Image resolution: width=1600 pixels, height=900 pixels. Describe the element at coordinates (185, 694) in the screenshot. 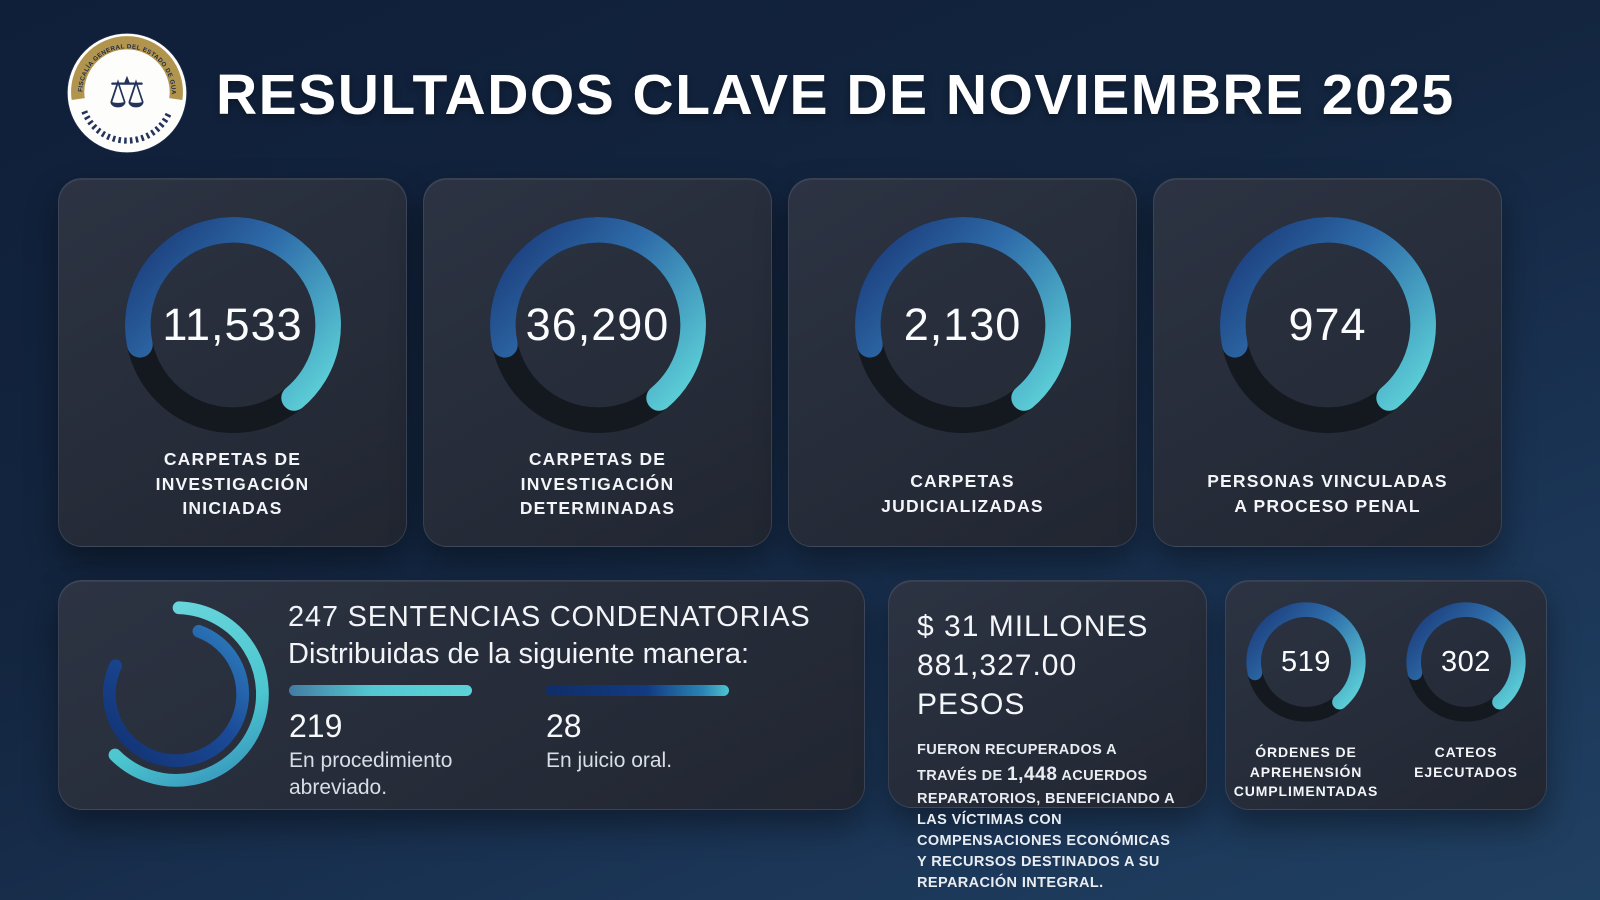

I see `decorative-arcs` at that location.